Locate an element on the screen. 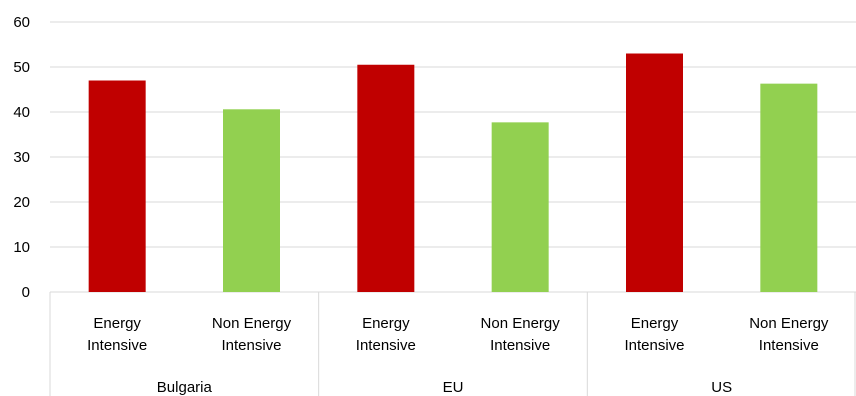 The width and height of the screenshot is (856, 396). y-tick-label: 0 is located at coordinates (26, 292).